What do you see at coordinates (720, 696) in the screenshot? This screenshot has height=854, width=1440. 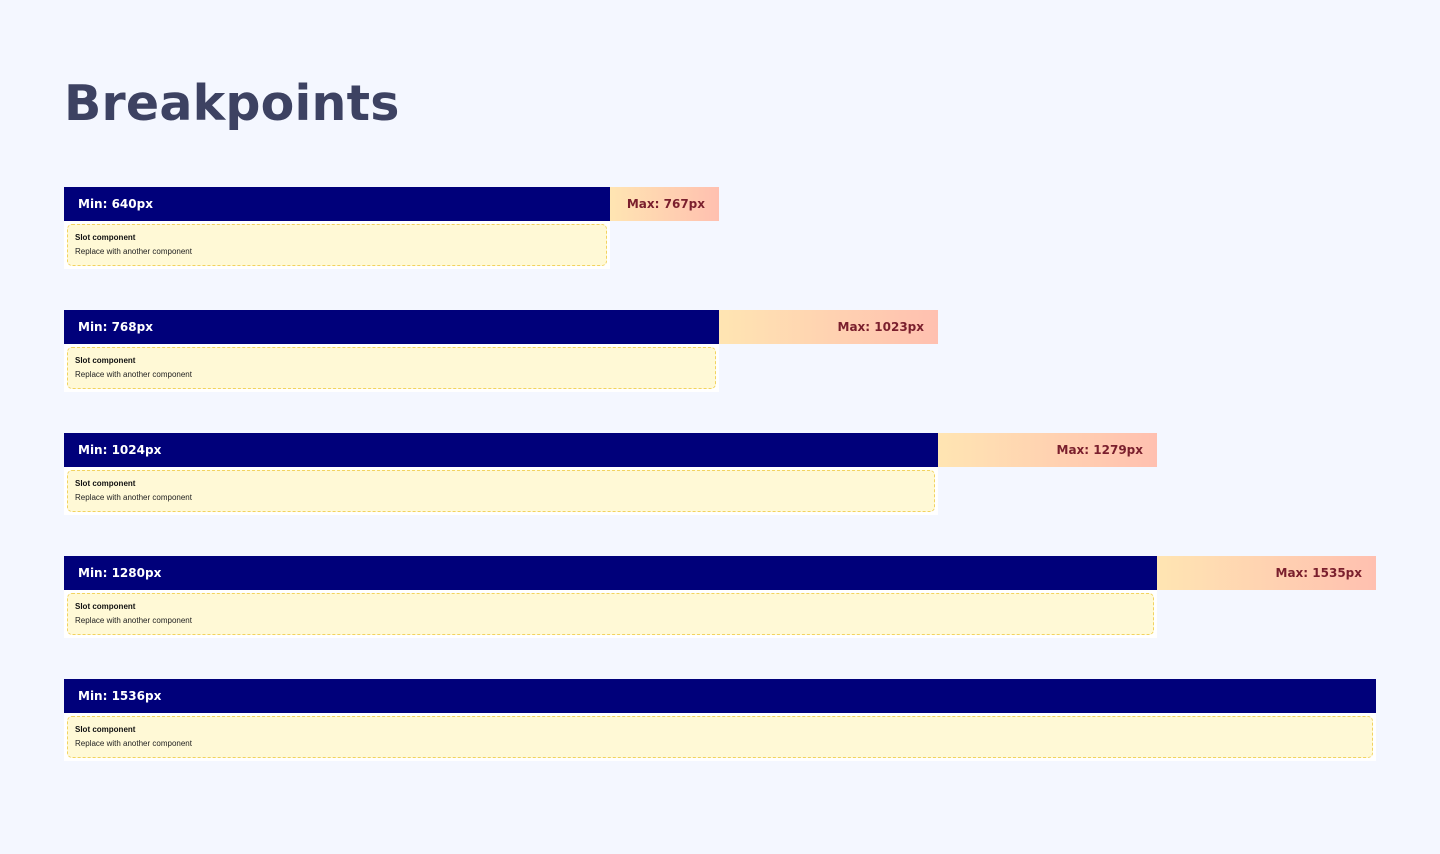 I see `breakpoint-min-bar: Min: 1536px` at bounding box center [720, 696].